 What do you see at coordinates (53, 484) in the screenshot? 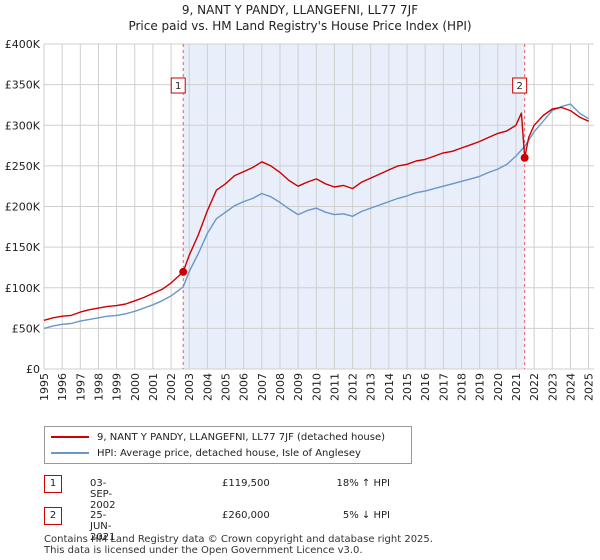
I see `sale-number-badge: 1` at bounding box center [53, 484].